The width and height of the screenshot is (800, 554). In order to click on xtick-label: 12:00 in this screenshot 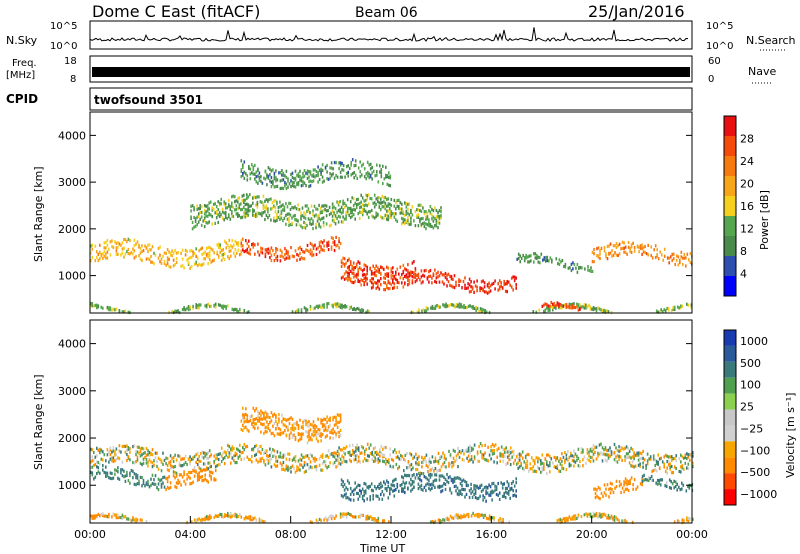, I will do `click(391, 534)`.